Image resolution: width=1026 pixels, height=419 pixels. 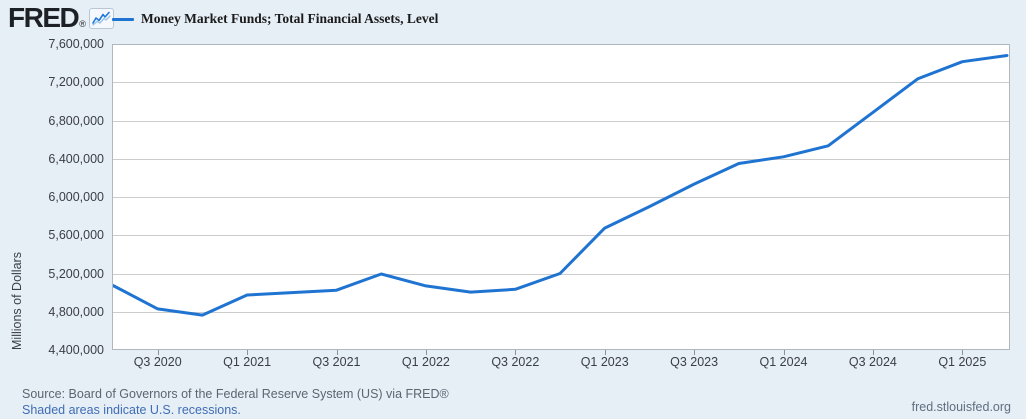 What do you see at coordinates (76, 44) in the screenshot?
I see `y-tick-label: 7,600,000` at bounding box center [76, 44].